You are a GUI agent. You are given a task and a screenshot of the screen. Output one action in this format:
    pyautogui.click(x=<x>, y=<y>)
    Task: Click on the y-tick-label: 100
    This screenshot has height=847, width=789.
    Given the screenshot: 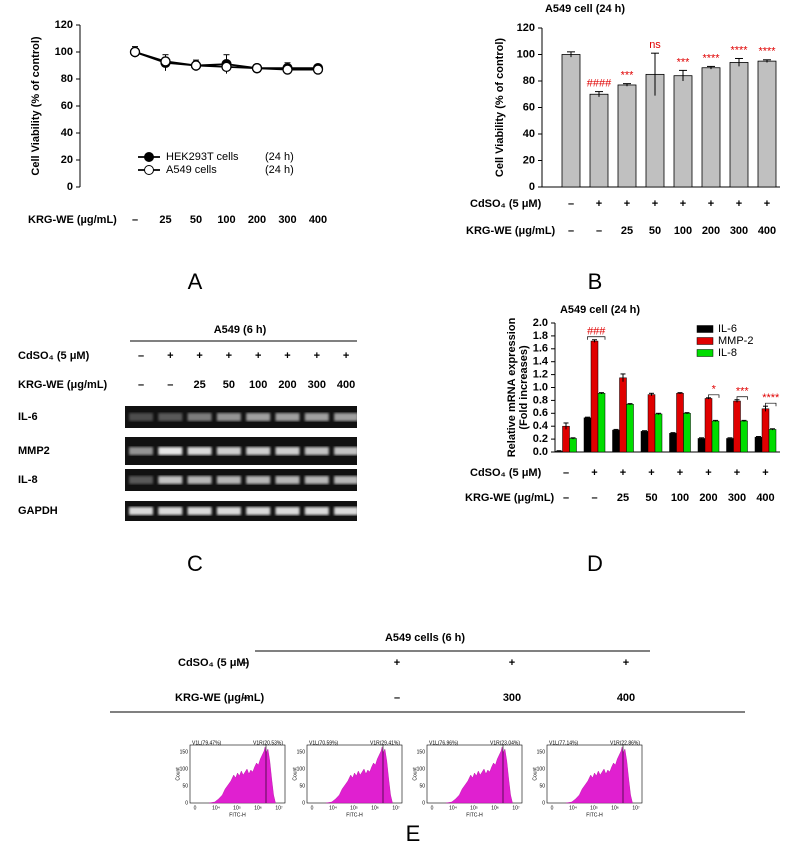 What is the action you would take?
    pyautogui.click(x=526, y=54)
    